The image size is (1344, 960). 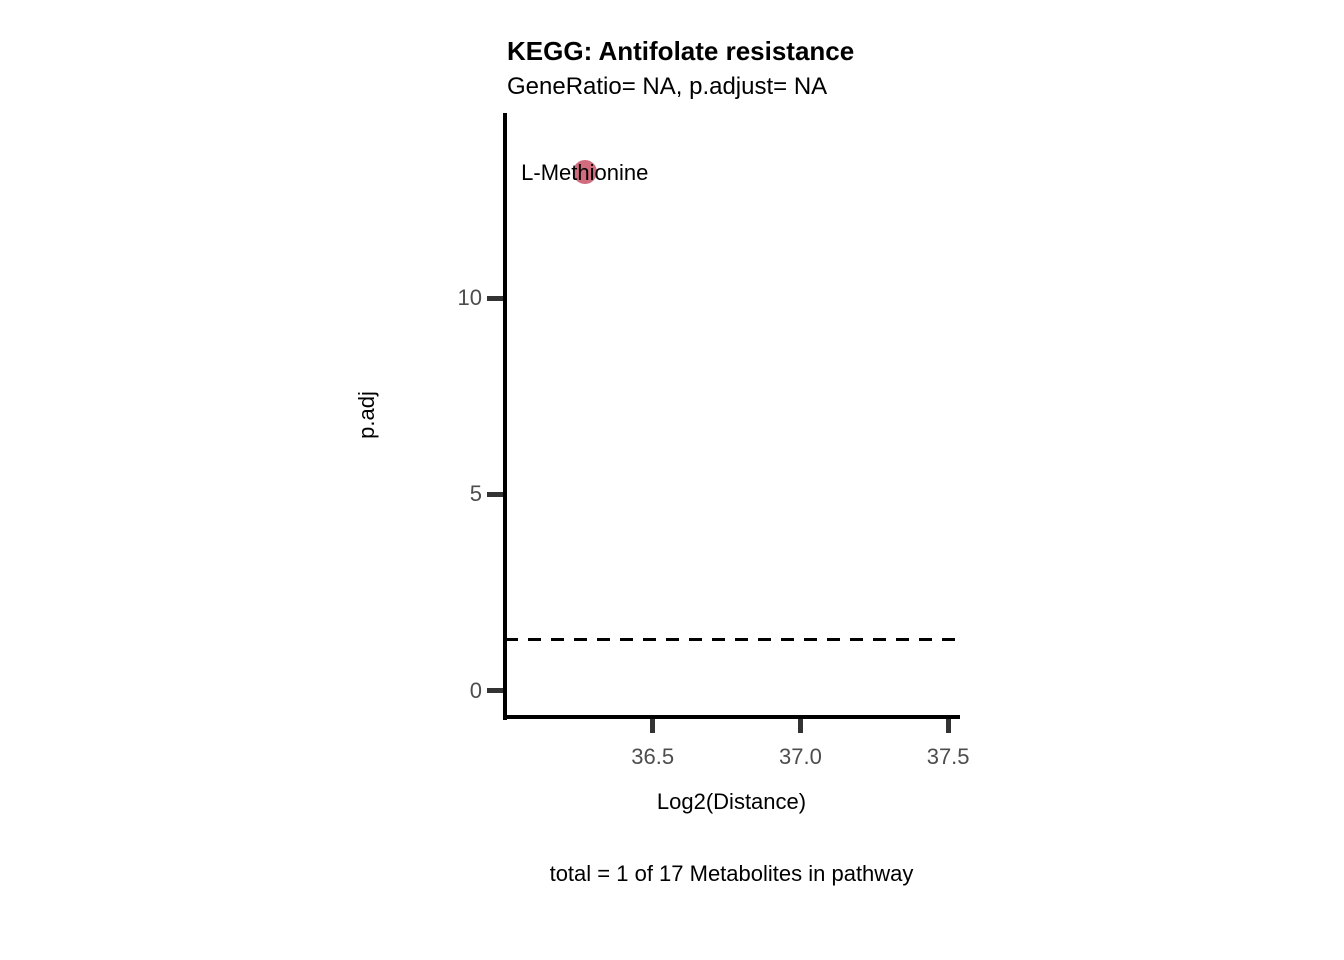 What do you see at coordinates (653, 756) in the screenshot?
I see `x-tick-label: 36.5` at bounding box center [653, 756].